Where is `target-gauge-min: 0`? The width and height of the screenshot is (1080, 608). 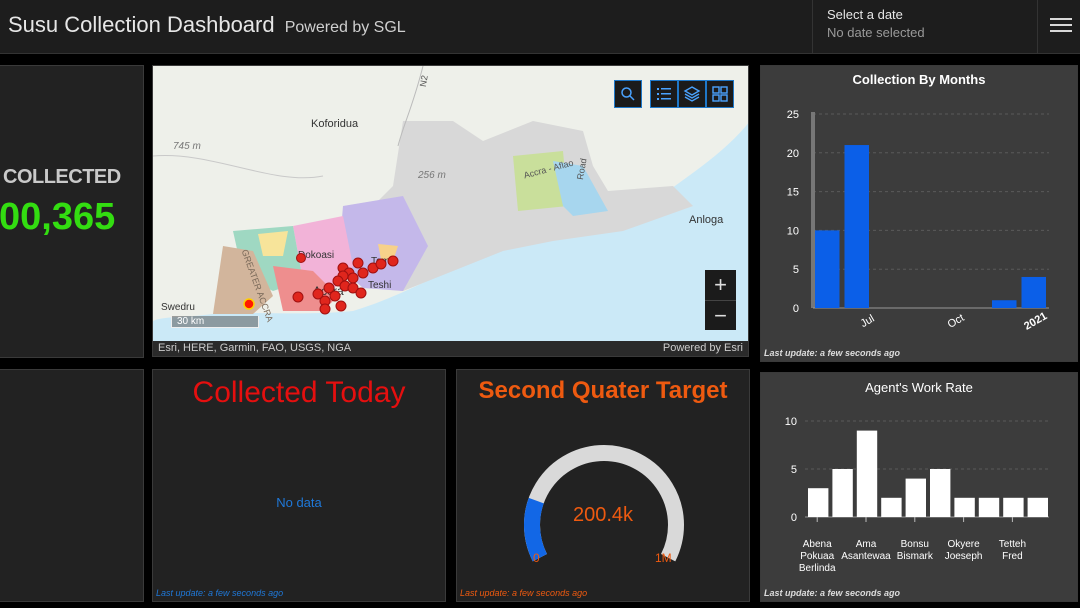
target-gauge-min: 0 is located at coordinates (536, 558).